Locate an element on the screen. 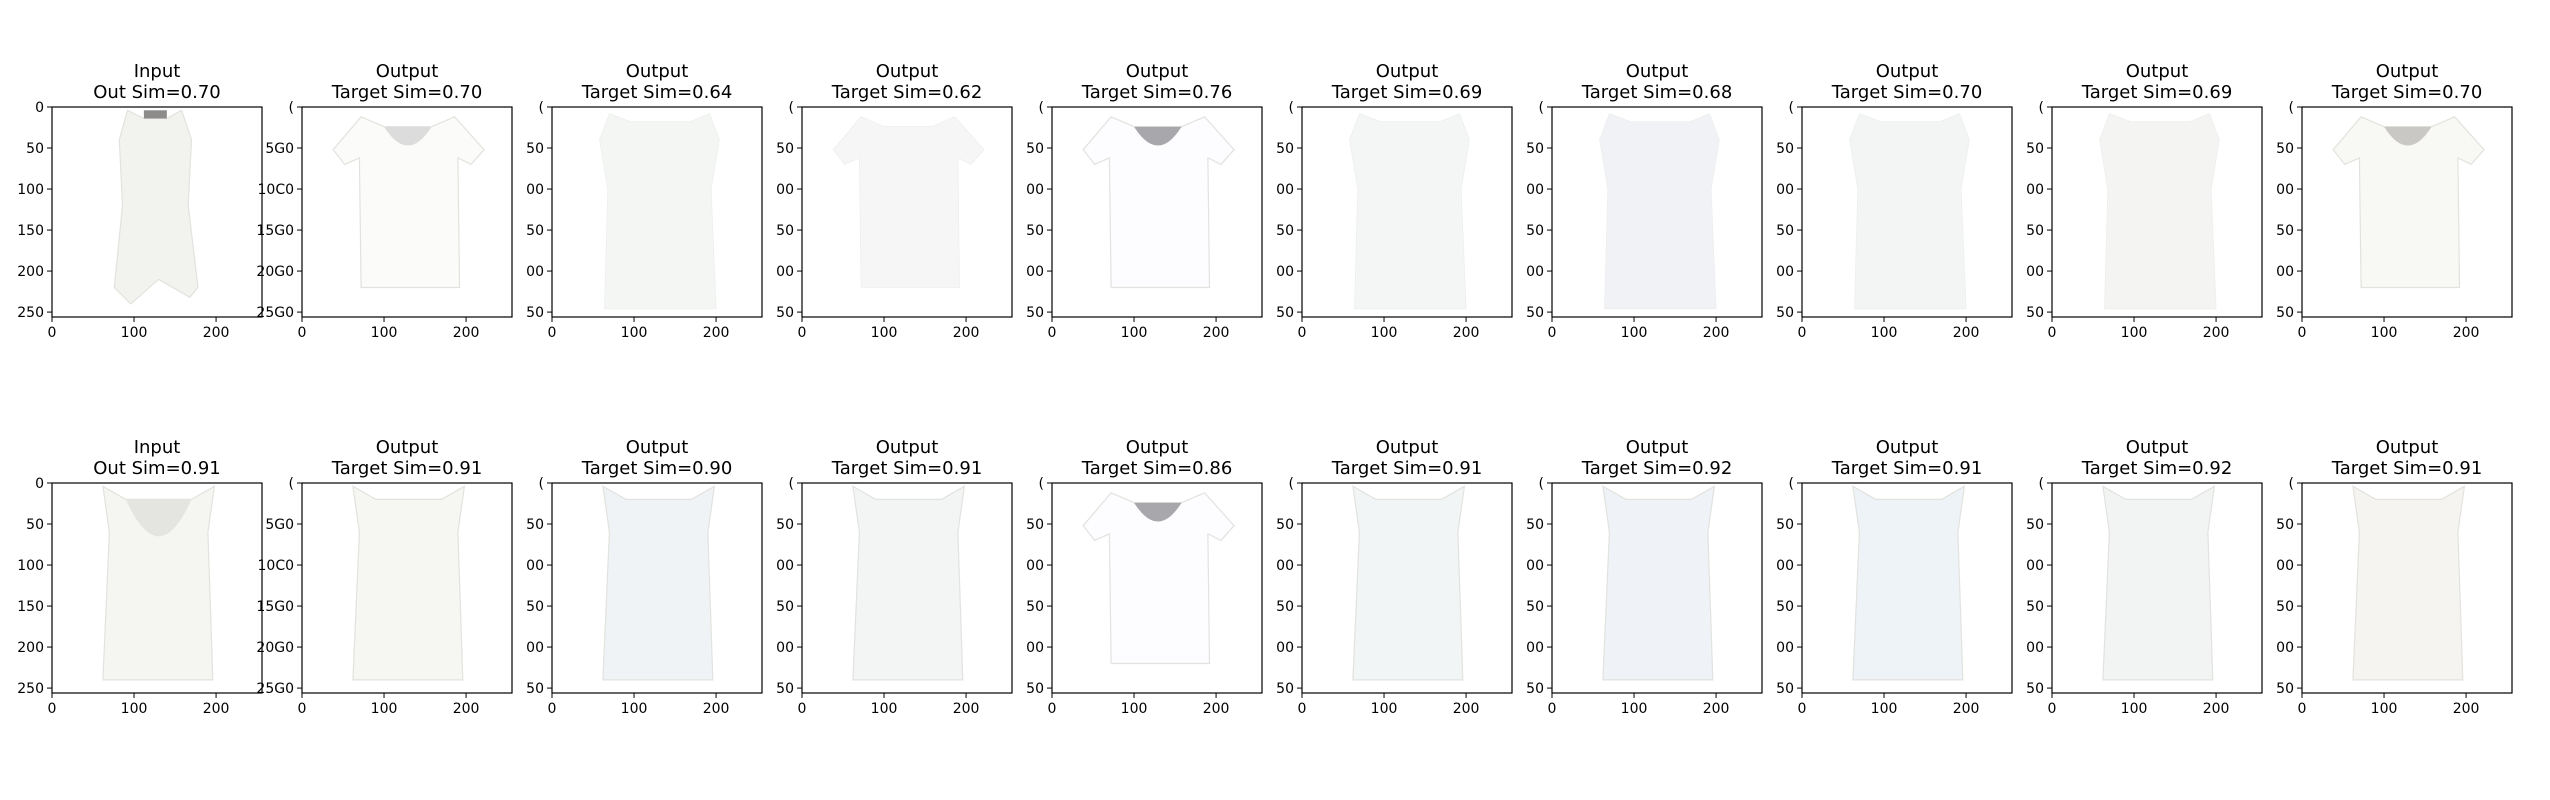 Image resolution: width=2550 pixels, height=800 pixels. panel-similarity-label: Target Sim=0.91 is located at coordinates (1407, 468).